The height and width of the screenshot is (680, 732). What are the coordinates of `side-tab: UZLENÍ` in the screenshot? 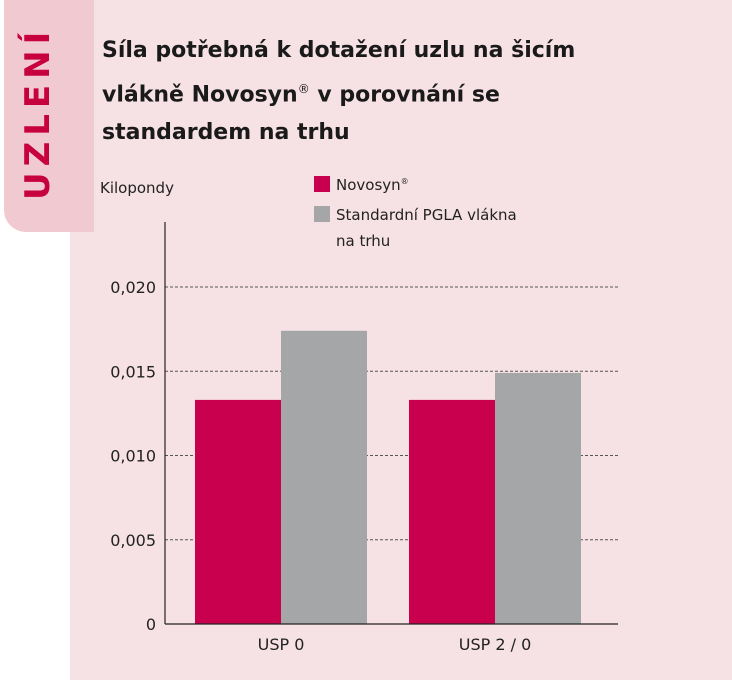 It's located at (49, 116).